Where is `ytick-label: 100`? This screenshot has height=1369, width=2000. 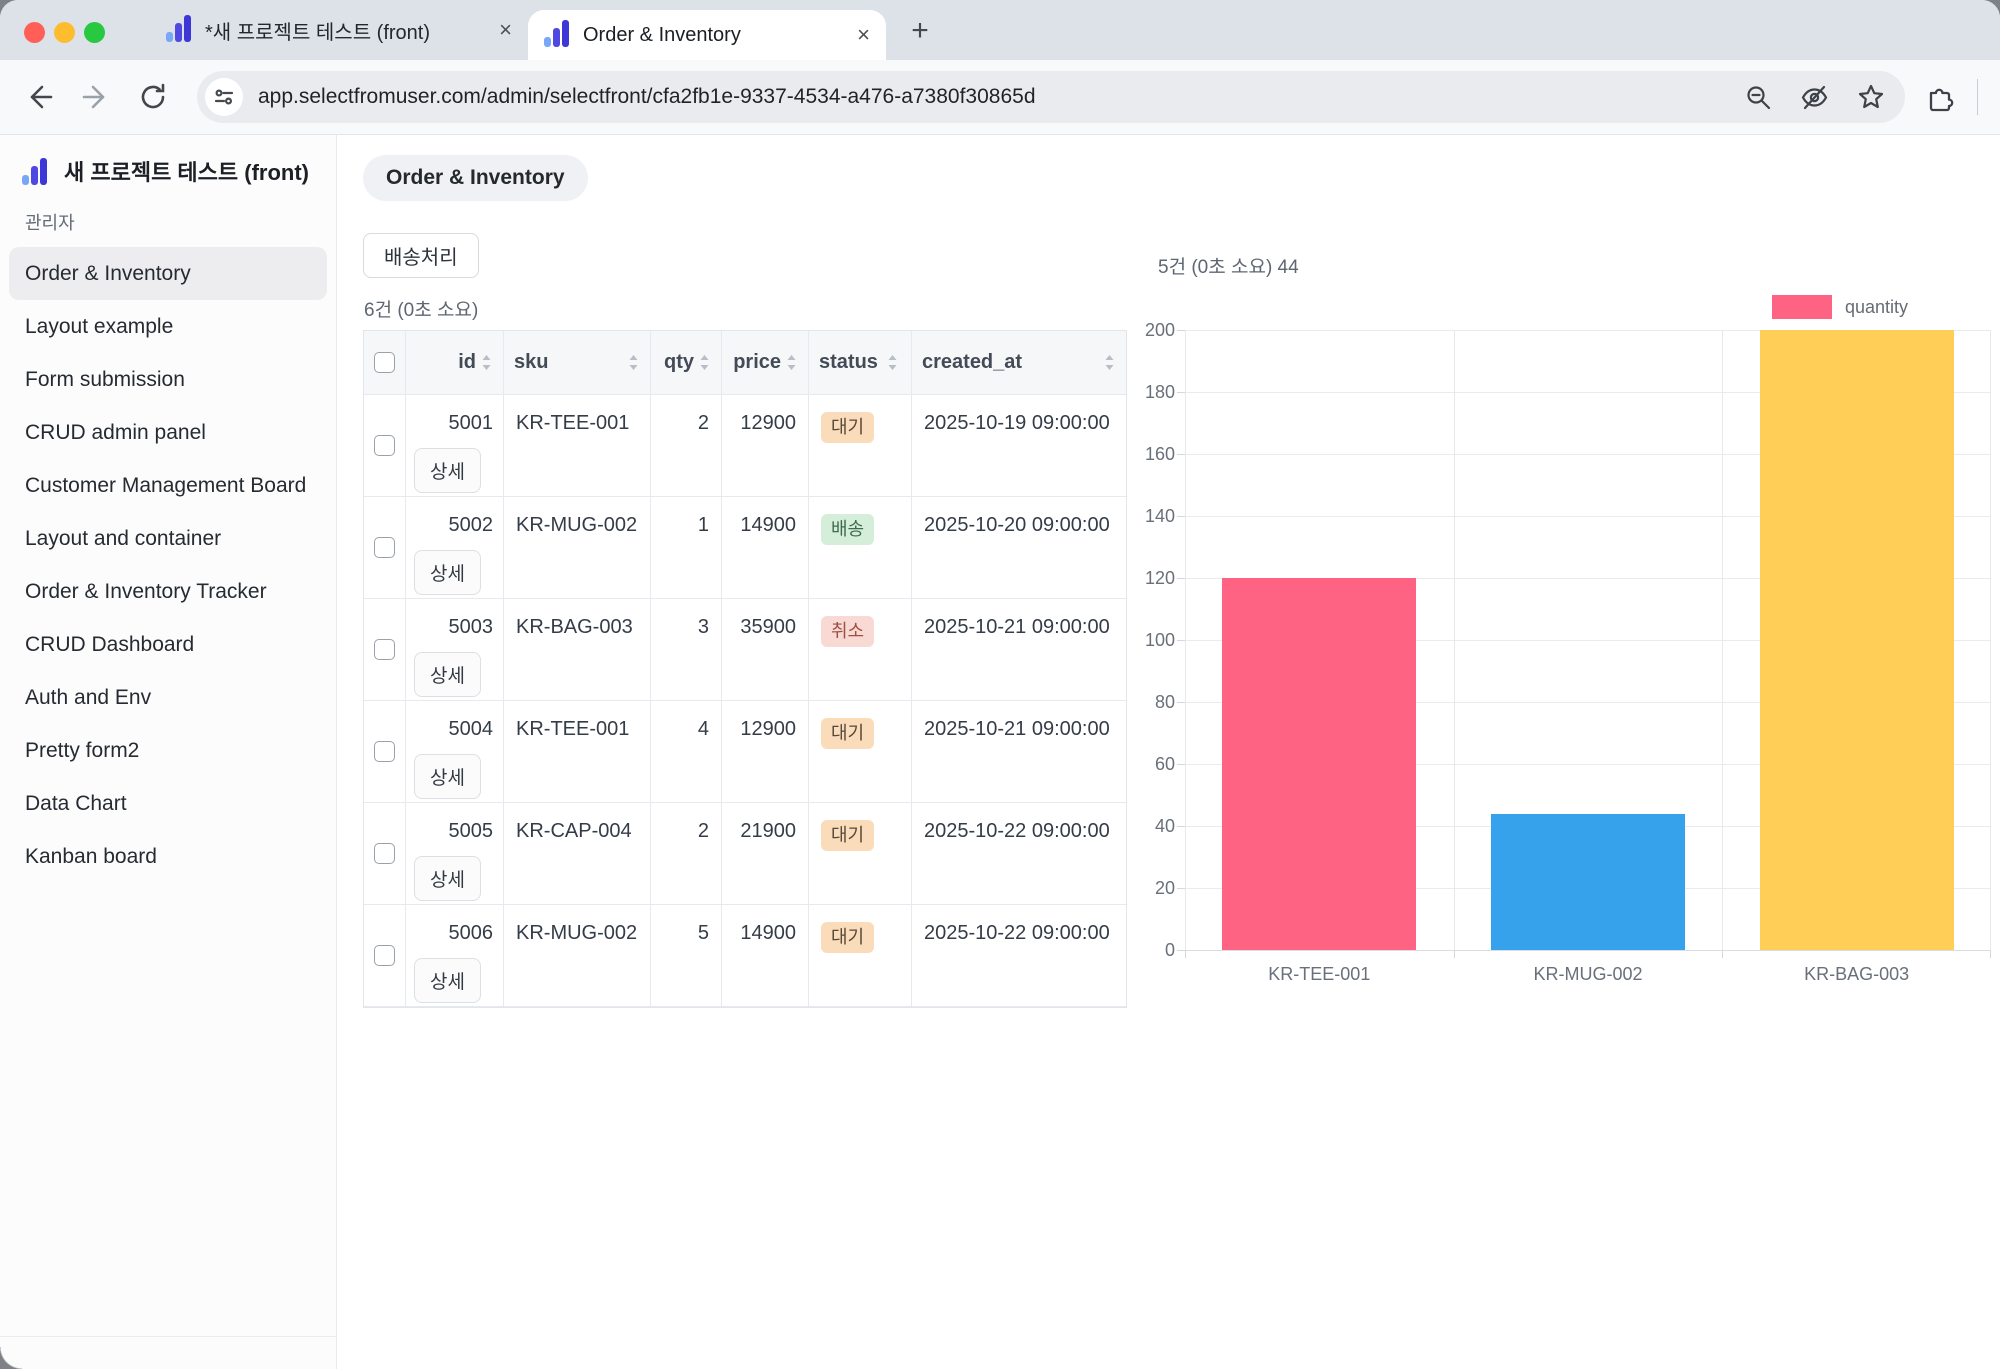 ytick-label: 100 is located at coordinates (1159, 640).